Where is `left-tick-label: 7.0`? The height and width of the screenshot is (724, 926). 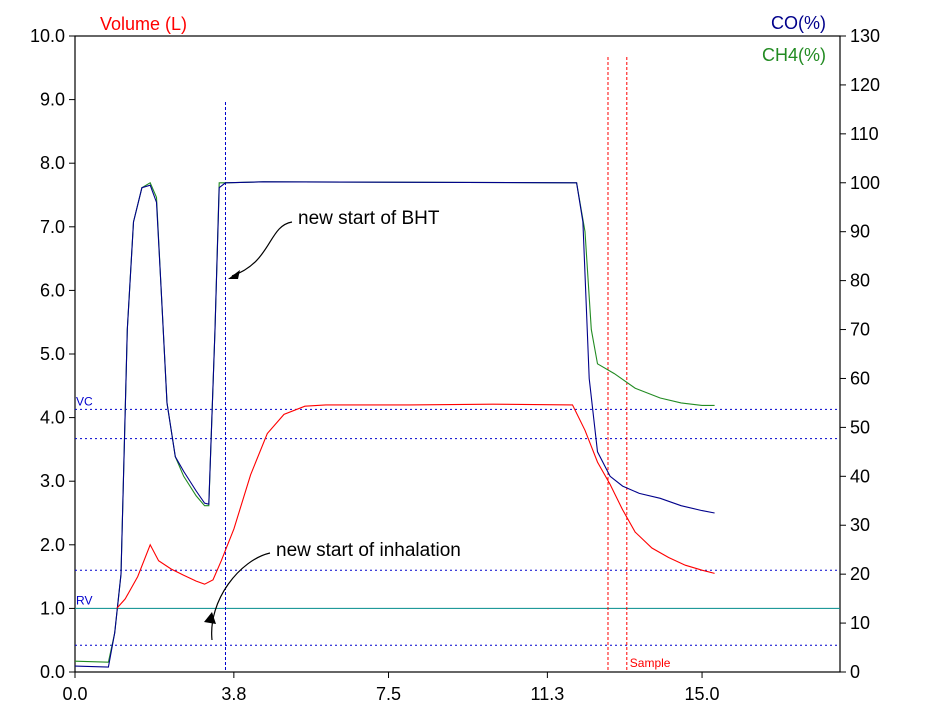
left-tick-label: 7.0 is located at coordinates (52, 227).